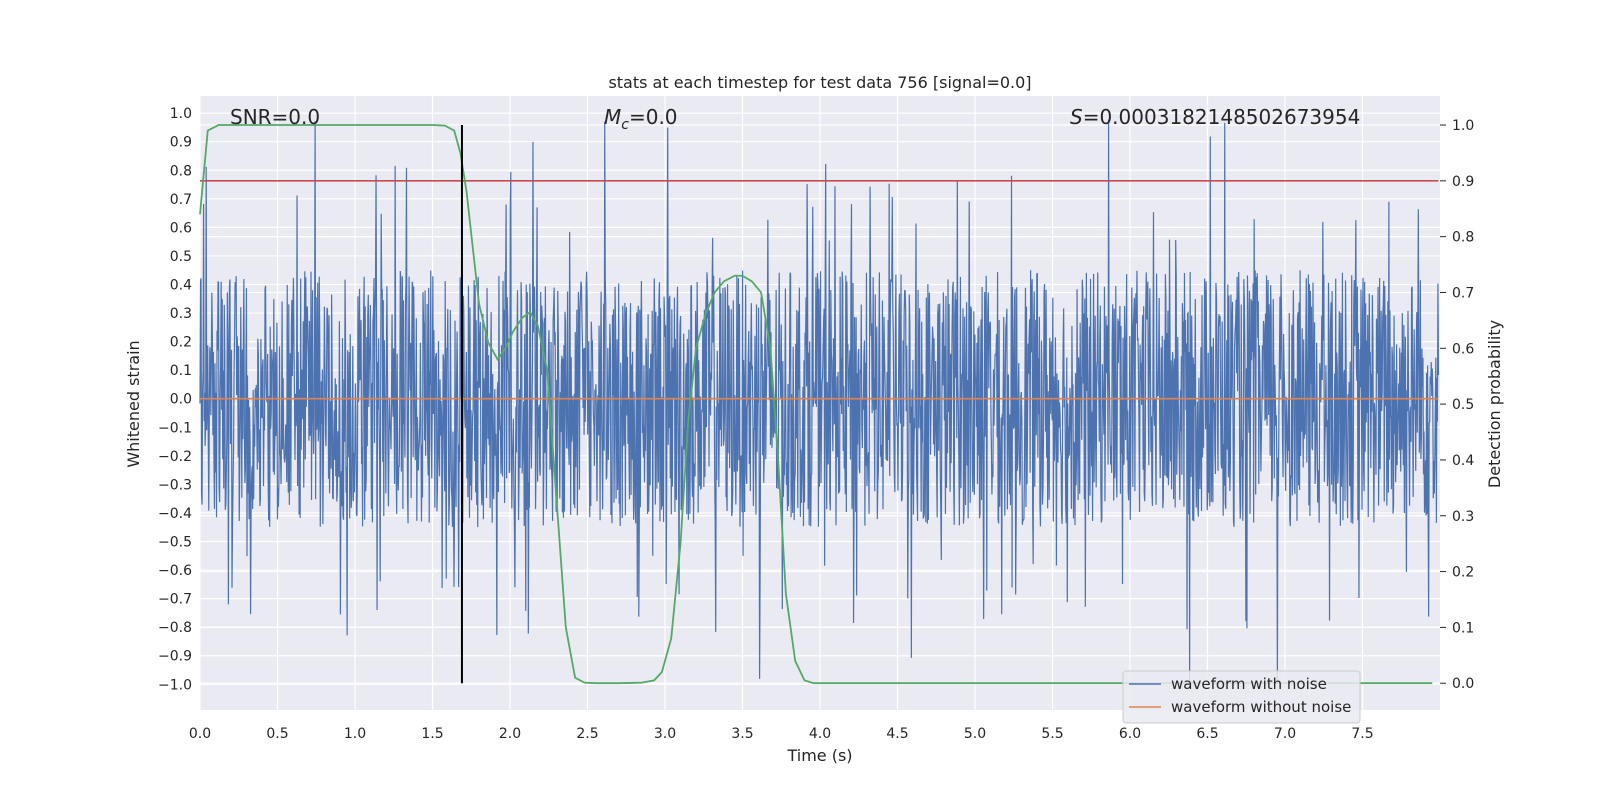  What do you see at coordinates (175, 543) in the screenshot?
I see `y-left-tick-label: −0.5` at bounding box center [175, 543].